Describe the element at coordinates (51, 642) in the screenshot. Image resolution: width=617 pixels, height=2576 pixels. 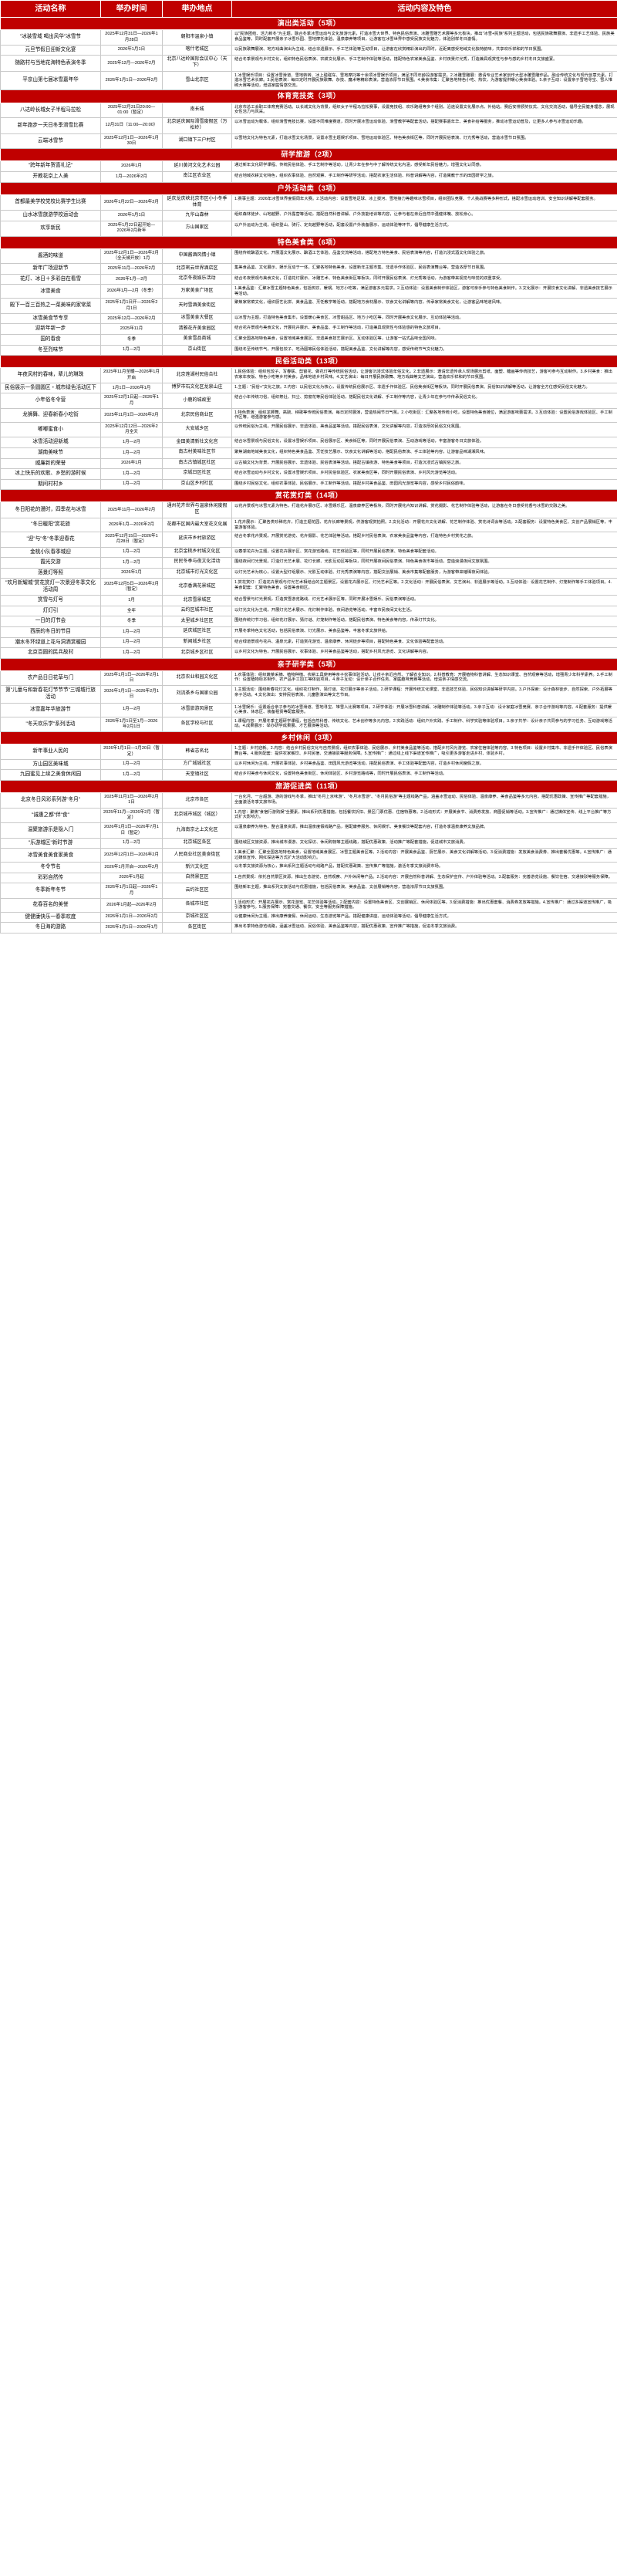
I see `activity-name: 潮水冬环绿道上花与洞酒赏暖园` at that location.